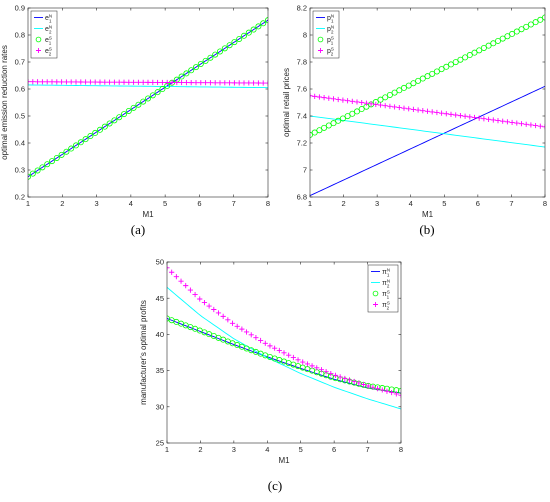 The width and height of the screenshot is (550, 502). Describe the element at coordinates (375, 293) in the screenshot. I see `legend-swatch-pi1S` at that location.